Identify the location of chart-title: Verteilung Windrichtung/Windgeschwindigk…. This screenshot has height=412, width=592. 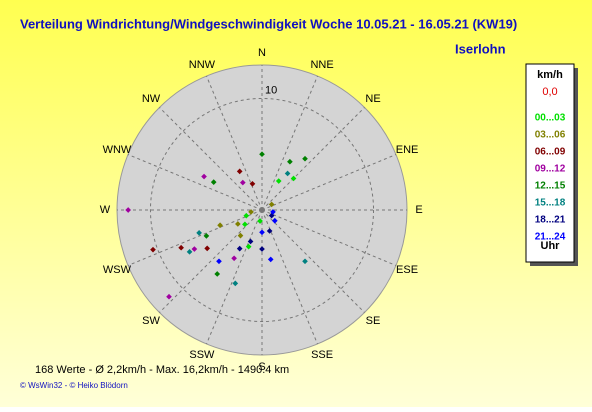
(268, 23).